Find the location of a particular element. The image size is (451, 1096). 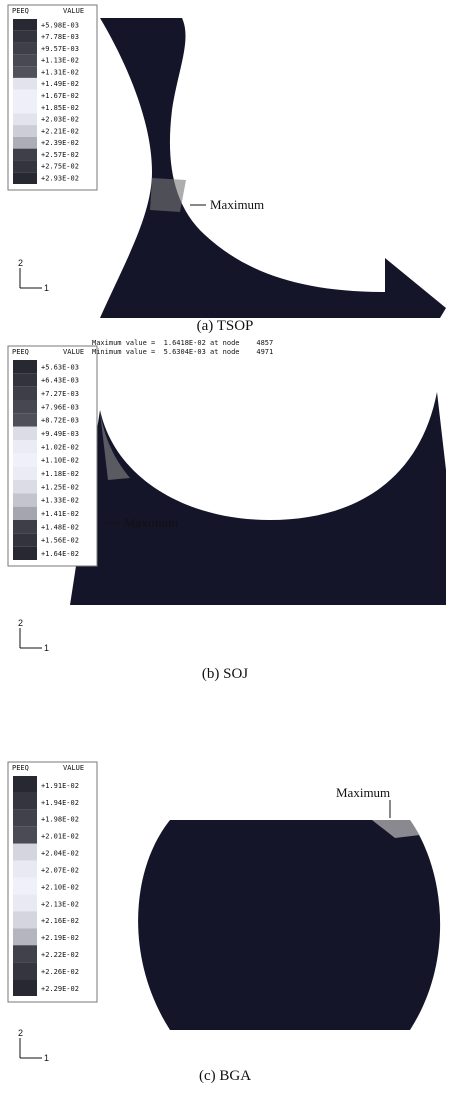

legend-value: +1.25E-02 is located at coordinates (60, 487).